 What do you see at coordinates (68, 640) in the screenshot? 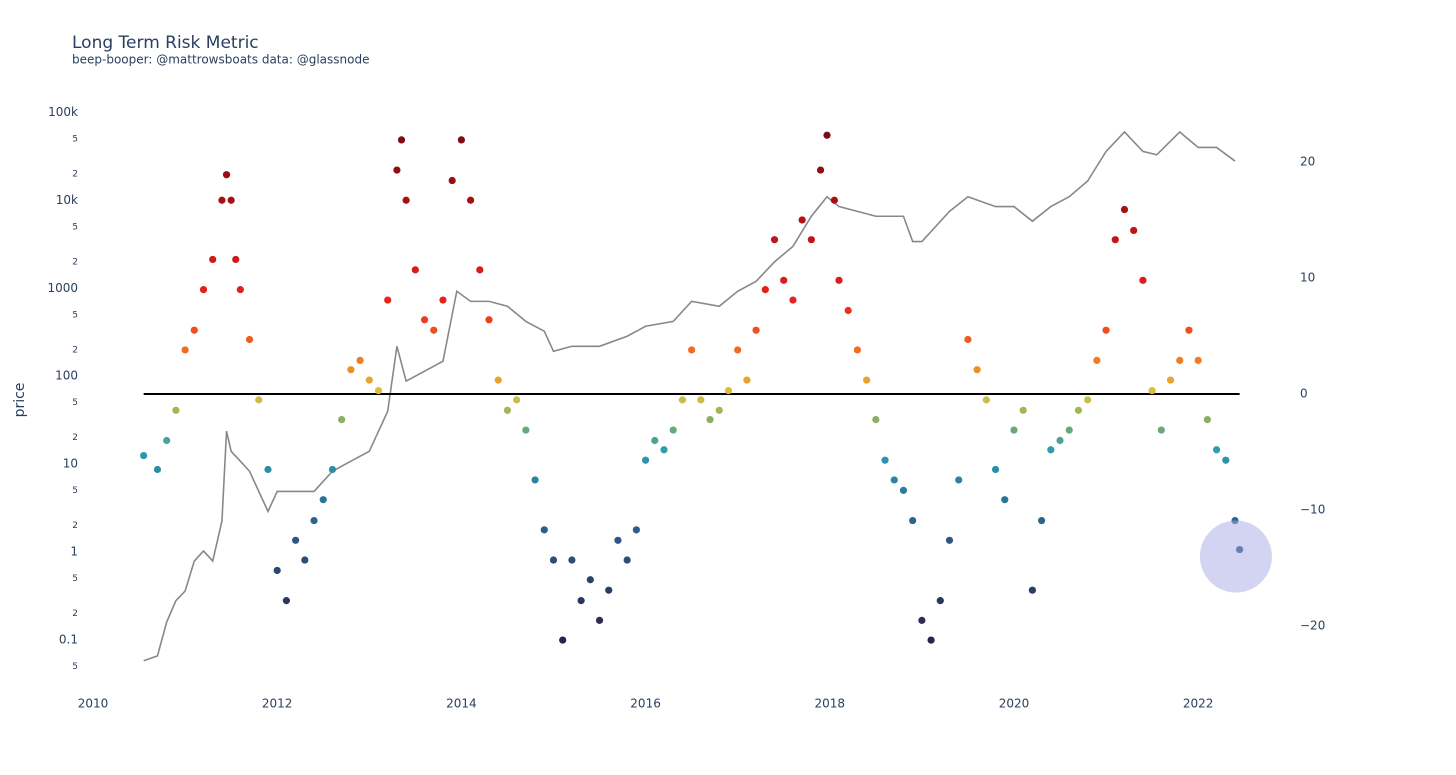
I see `y-tick-label: 0.1` at bounding box center [68, 640].